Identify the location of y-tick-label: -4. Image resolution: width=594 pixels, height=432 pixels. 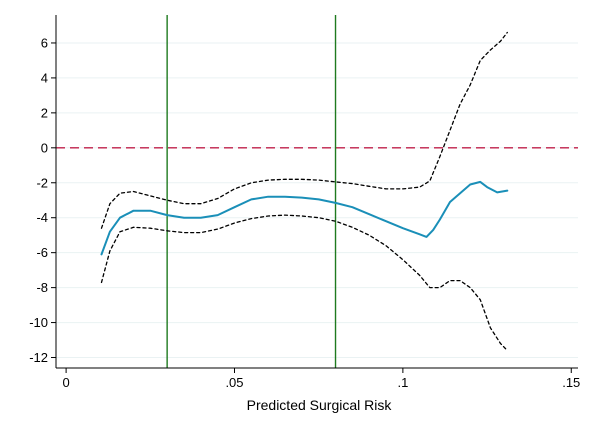
(42, 217).